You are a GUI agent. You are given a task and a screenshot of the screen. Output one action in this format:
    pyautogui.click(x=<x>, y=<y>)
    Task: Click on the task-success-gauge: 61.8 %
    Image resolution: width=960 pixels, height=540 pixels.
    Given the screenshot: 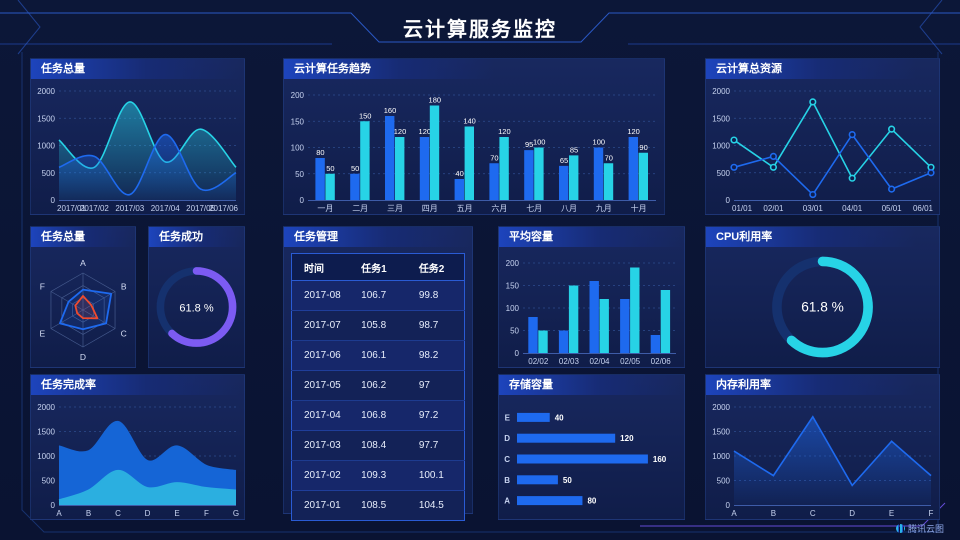 What is the action you would take?
    pyautogui.click(x=196, y=307)
    